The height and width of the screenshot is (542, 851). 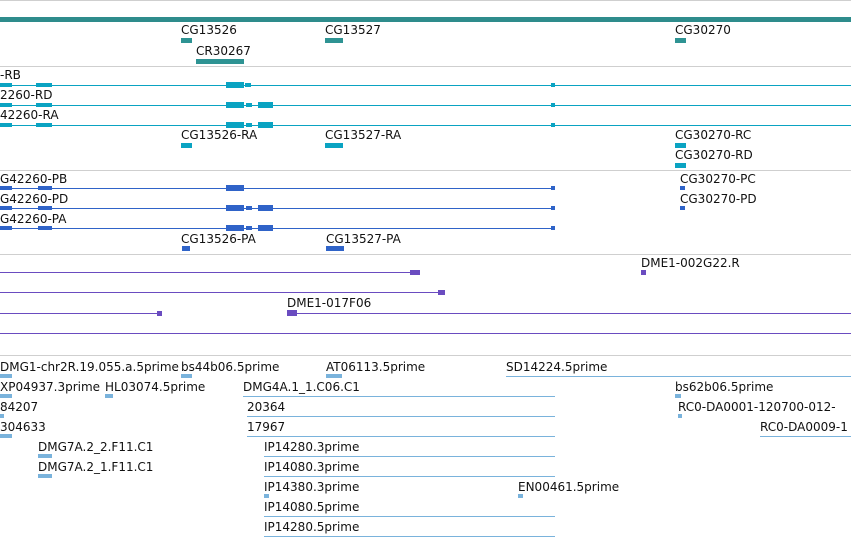 What do you see at coordinates (718, 199) in the screenshot?
I see `protein-label-cg30270-pd: CG30270-PD` at bounding box center [718, 199].